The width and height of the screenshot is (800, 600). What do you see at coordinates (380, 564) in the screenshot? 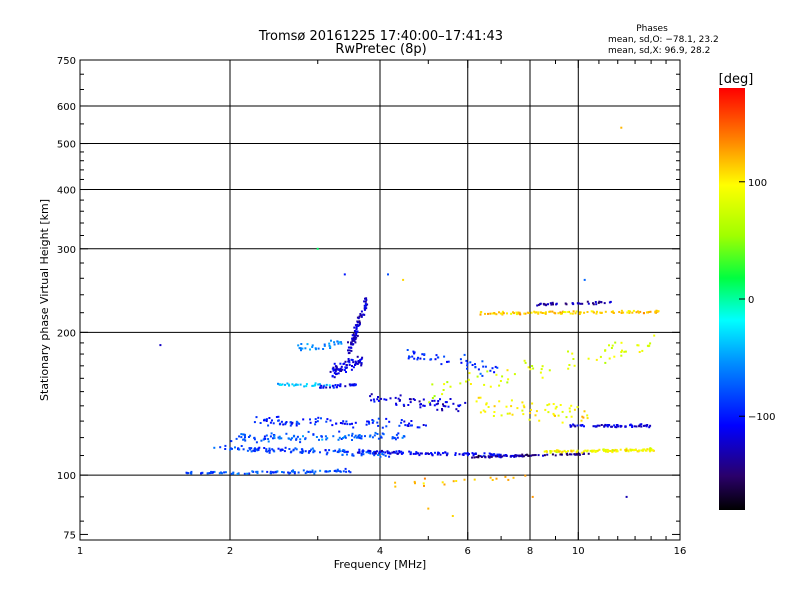
I see `x-axis-label: Frequency [MHz]` at bounding box center [380, 564].